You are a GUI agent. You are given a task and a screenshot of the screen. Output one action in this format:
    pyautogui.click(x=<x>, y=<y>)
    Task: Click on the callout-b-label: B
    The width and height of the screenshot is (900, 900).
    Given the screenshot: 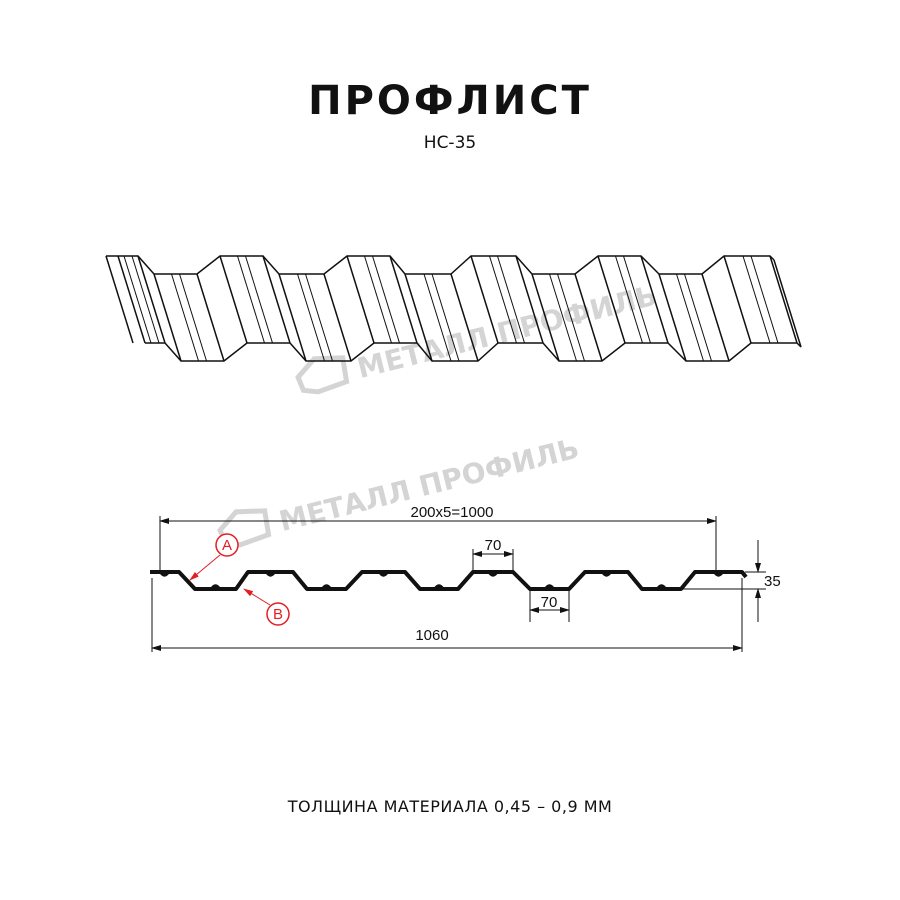 What is the action you would take?
    pyautogui.click(x=278, y=614)
    